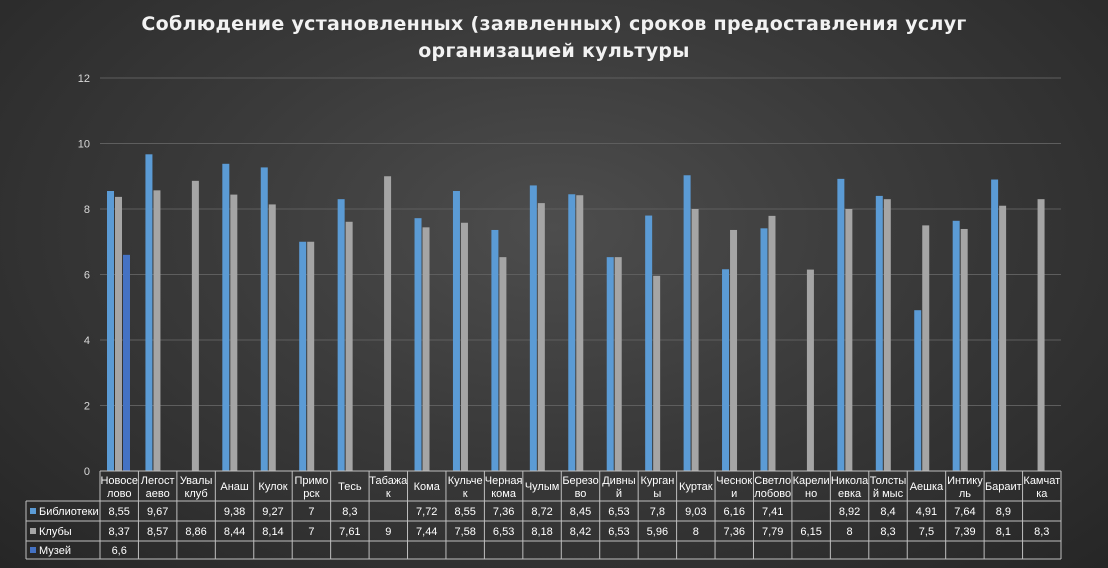 The image size is (1108, 568). I want to click on category-label: й мыс, so click(888, 494).